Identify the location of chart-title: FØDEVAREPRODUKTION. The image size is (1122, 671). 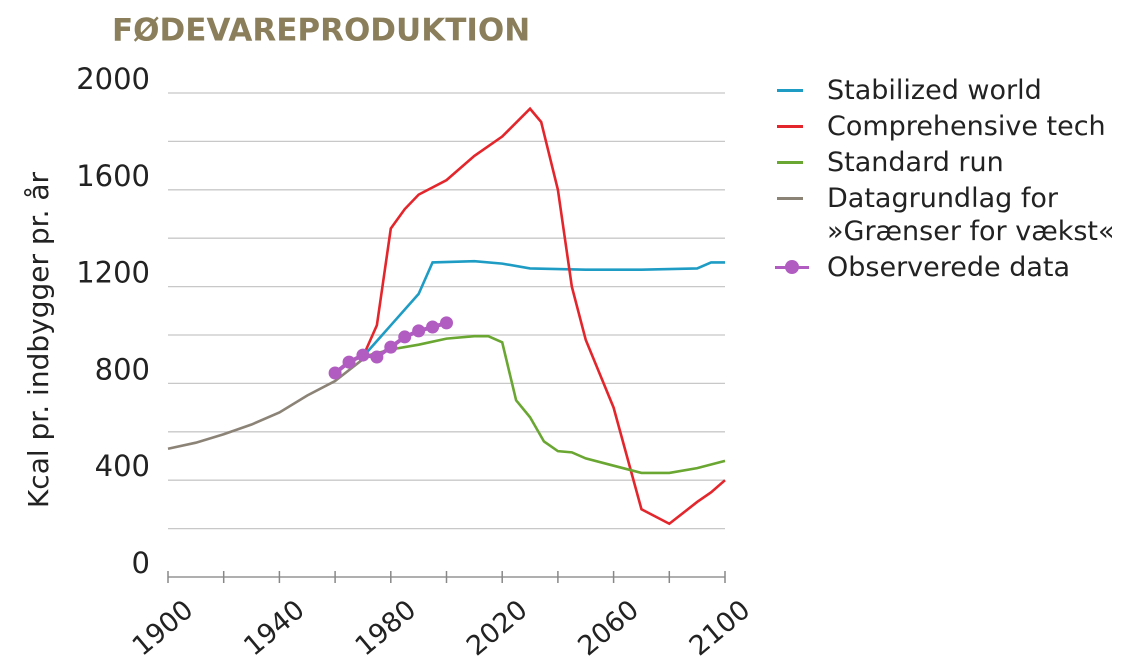
(321, 31).